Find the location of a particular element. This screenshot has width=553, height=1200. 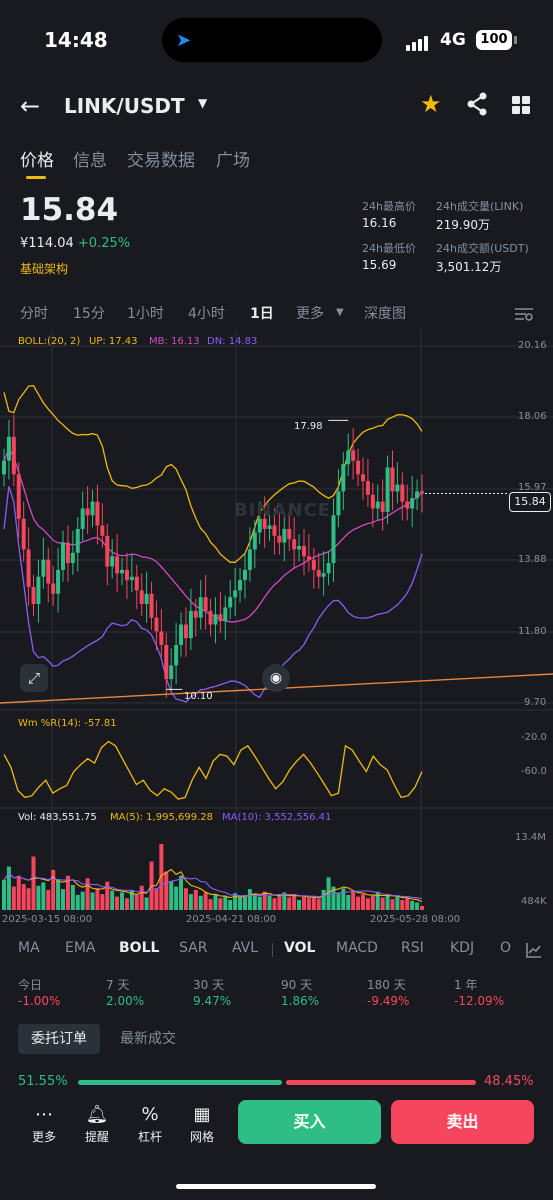

wr-line is located at coordinates (213, 770).